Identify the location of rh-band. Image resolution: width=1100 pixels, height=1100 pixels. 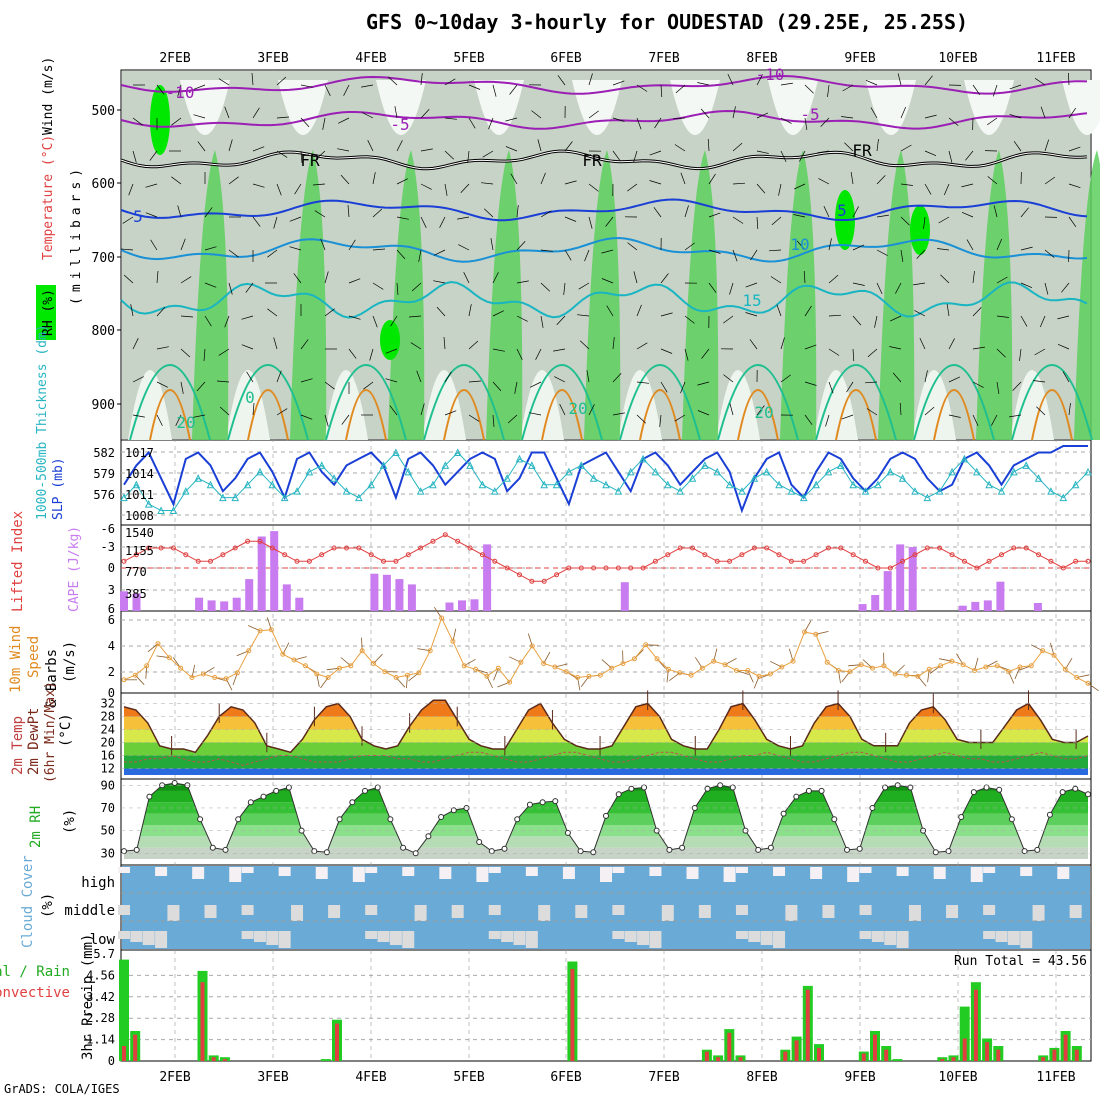
(606, 830).